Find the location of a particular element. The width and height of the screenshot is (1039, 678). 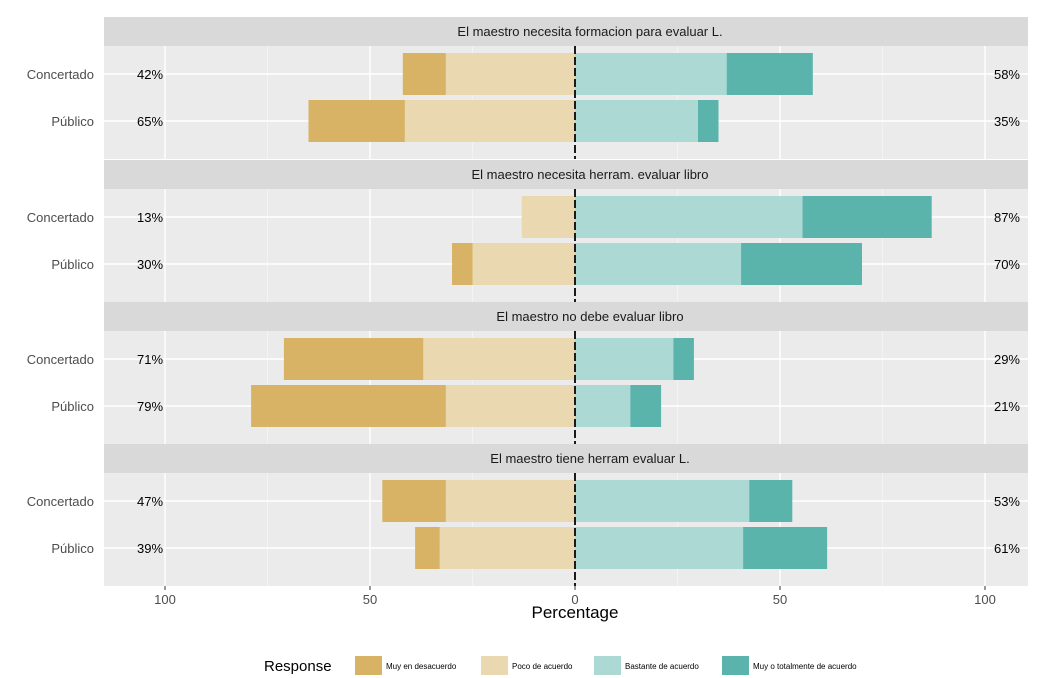

right-percent-label: 61% is located at coordinates (1007, 548).